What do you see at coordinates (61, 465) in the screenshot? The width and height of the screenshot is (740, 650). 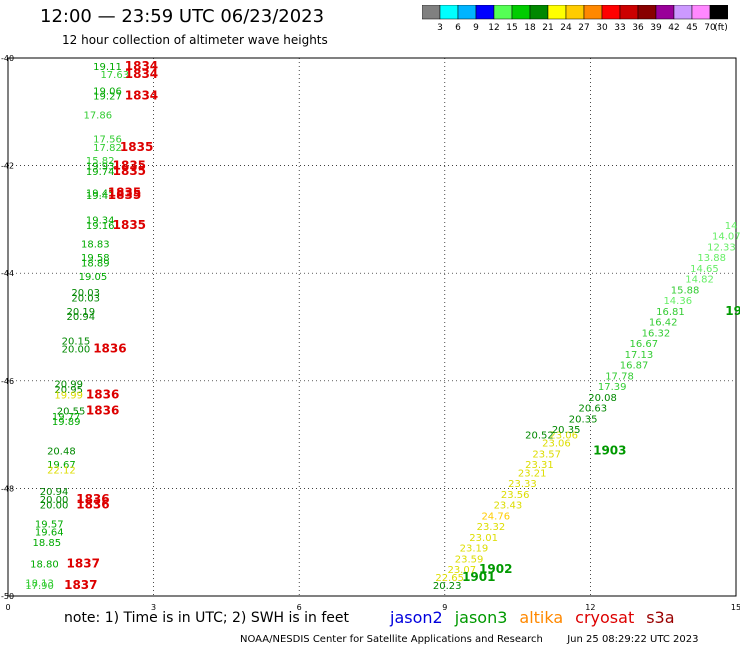 I see `wave-height-point: 19.67` at bounding box center [61, 465].